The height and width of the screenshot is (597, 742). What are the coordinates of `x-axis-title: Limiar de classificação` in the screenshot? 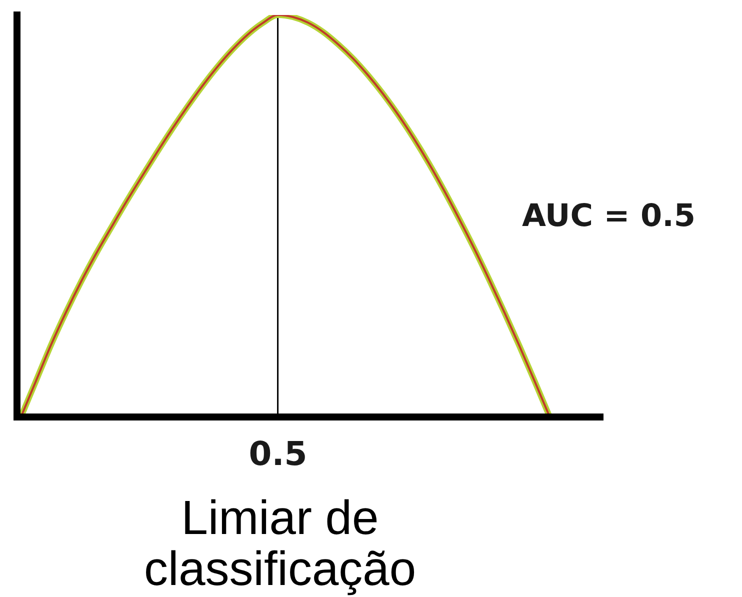 It's located at (280, 544).